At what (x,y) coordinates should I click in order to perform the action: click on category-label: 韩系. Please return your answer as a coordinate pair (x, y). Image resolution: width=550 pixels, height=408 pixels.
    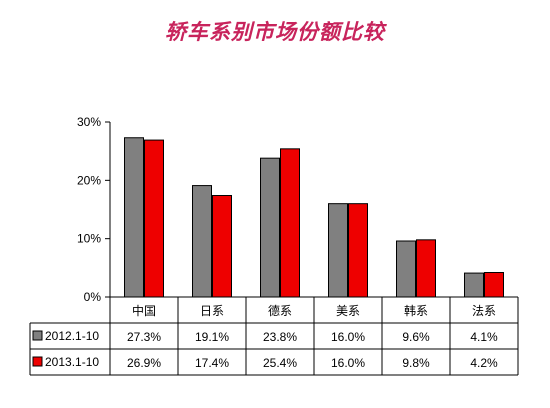
    Looking at the image, I should click on (416, 310).